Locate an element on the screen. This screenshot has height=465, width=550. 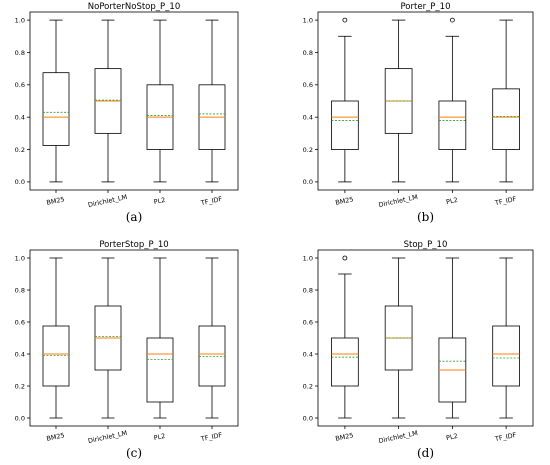
panel-label: (d) is located at coordinates (425, 453).